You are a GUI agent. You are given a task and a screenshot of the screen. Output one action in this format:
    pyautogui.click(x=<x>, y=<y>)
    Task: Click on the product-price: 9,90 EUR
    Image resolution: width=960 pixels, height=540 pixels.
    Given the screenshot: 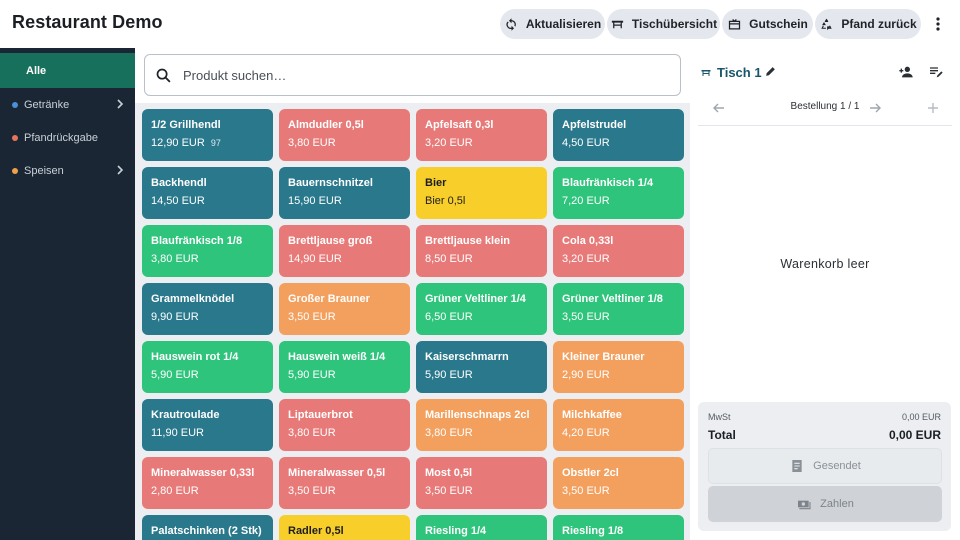 What is the action you would take?
    pyautogui.click(x=207, y=317)
    